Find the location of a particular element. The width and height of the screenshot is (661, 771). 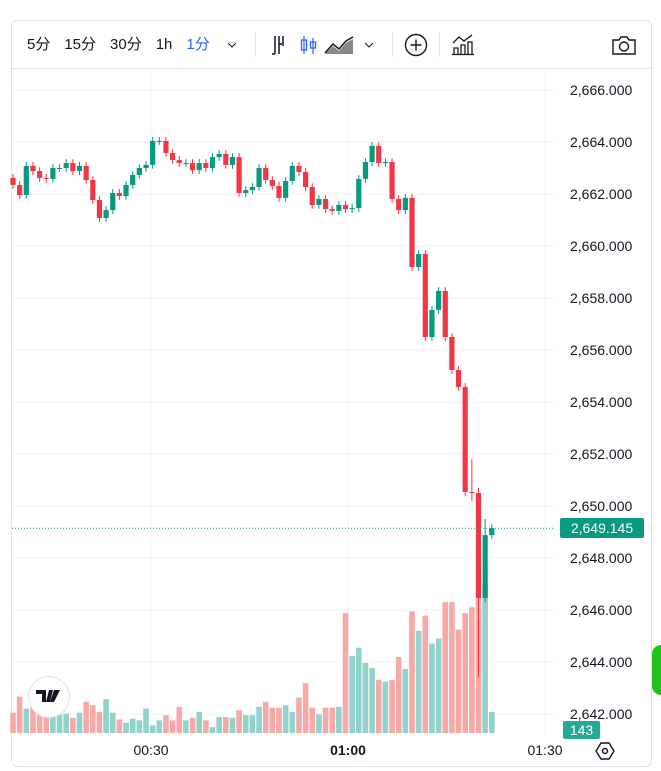

price-tick-label: 2,652.000 is located at coordinates (601, 454).